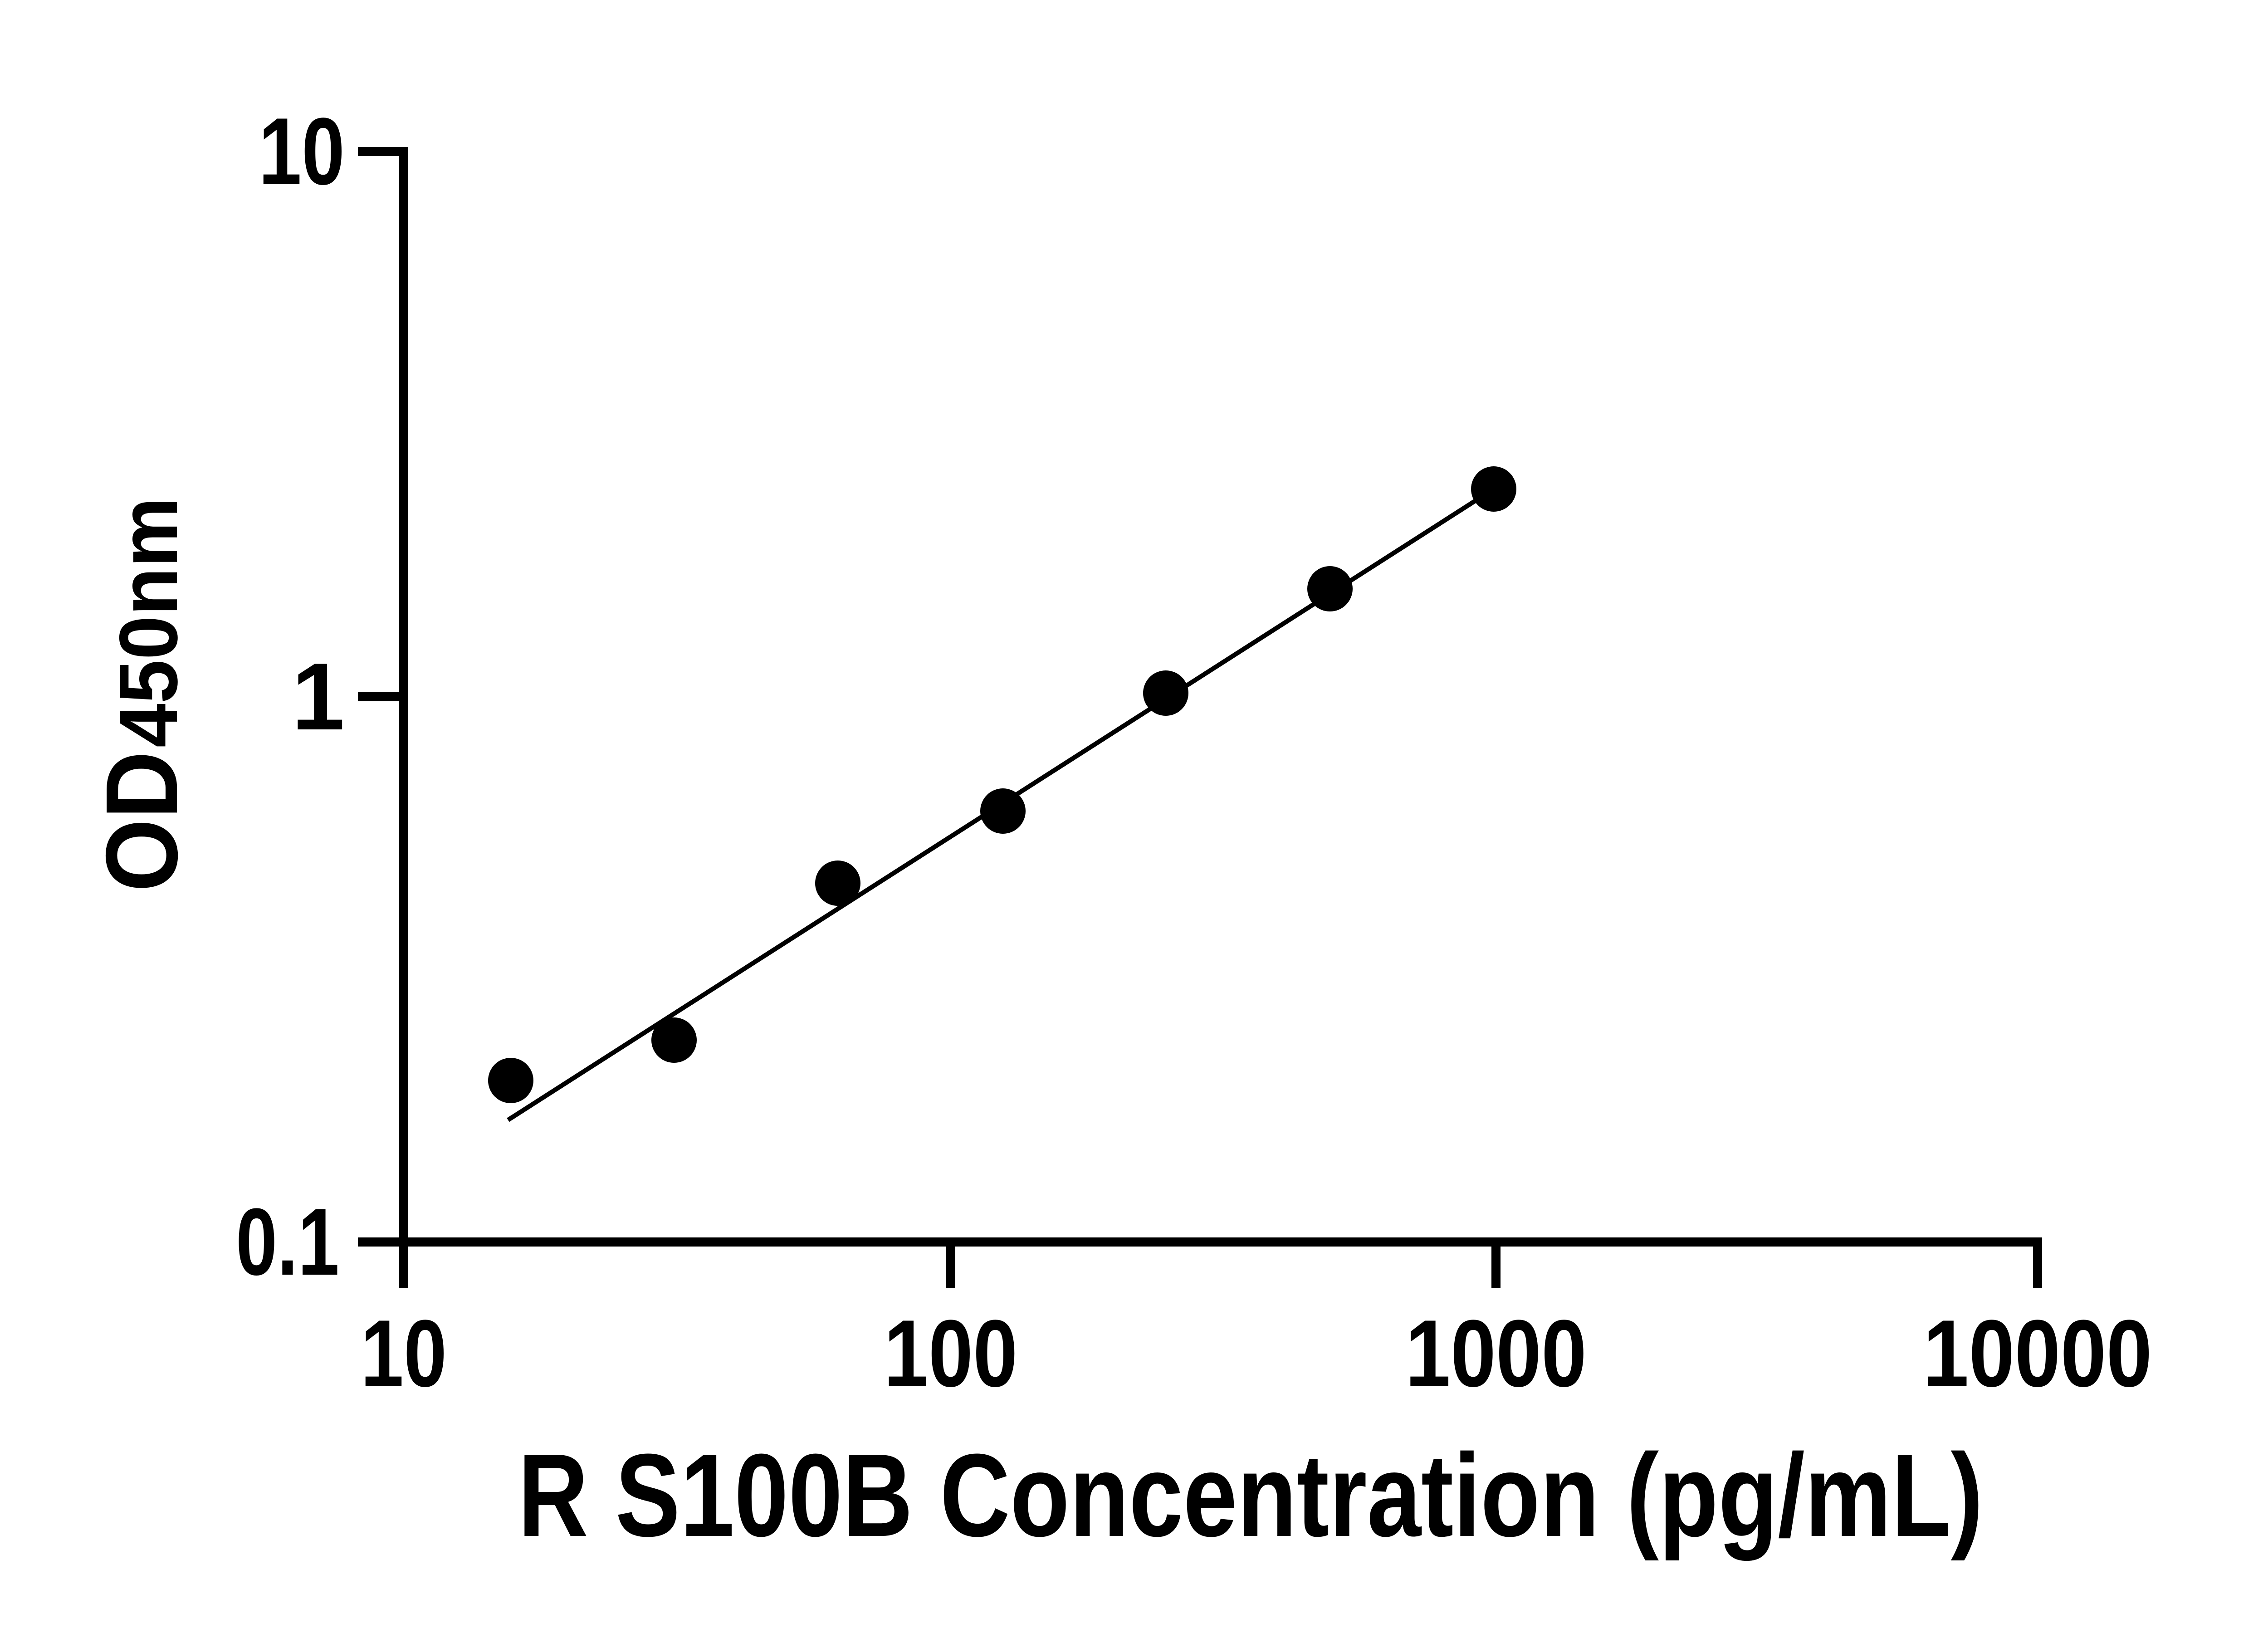 This screenshot has width=2268, height=1633. I want to click on svg-text: 1000, so click(1496, 1353).